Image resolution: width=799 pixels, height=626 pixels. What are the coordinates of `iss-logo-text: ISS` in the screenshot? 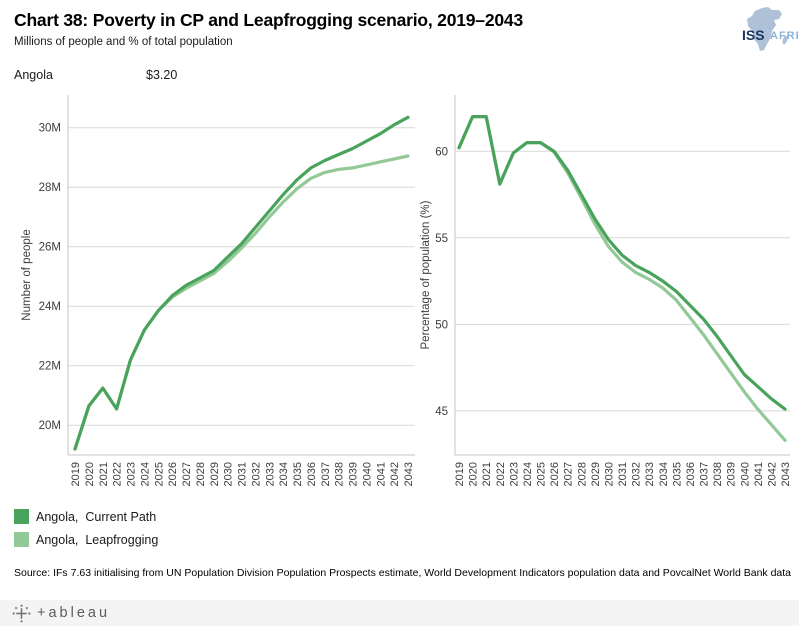 It's located at (753, 35).